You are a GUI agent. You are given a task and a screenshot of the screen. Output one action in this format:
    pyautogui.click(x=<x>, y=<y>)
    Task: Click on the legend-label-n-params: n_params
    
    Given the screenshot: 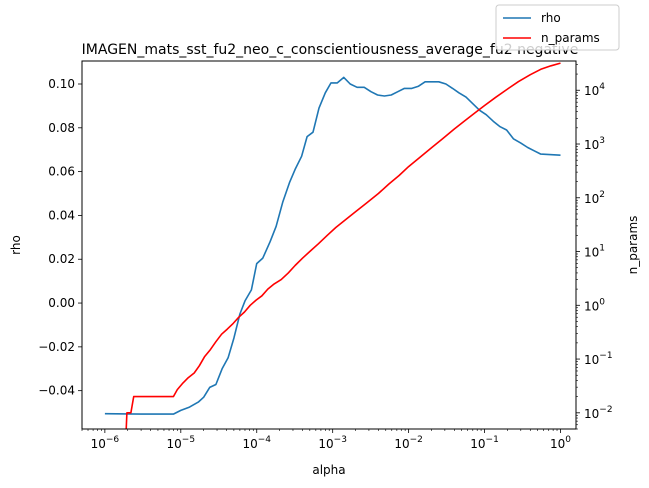 What is the action you would take?
    pyautogui.click(x=570, y=38)
    